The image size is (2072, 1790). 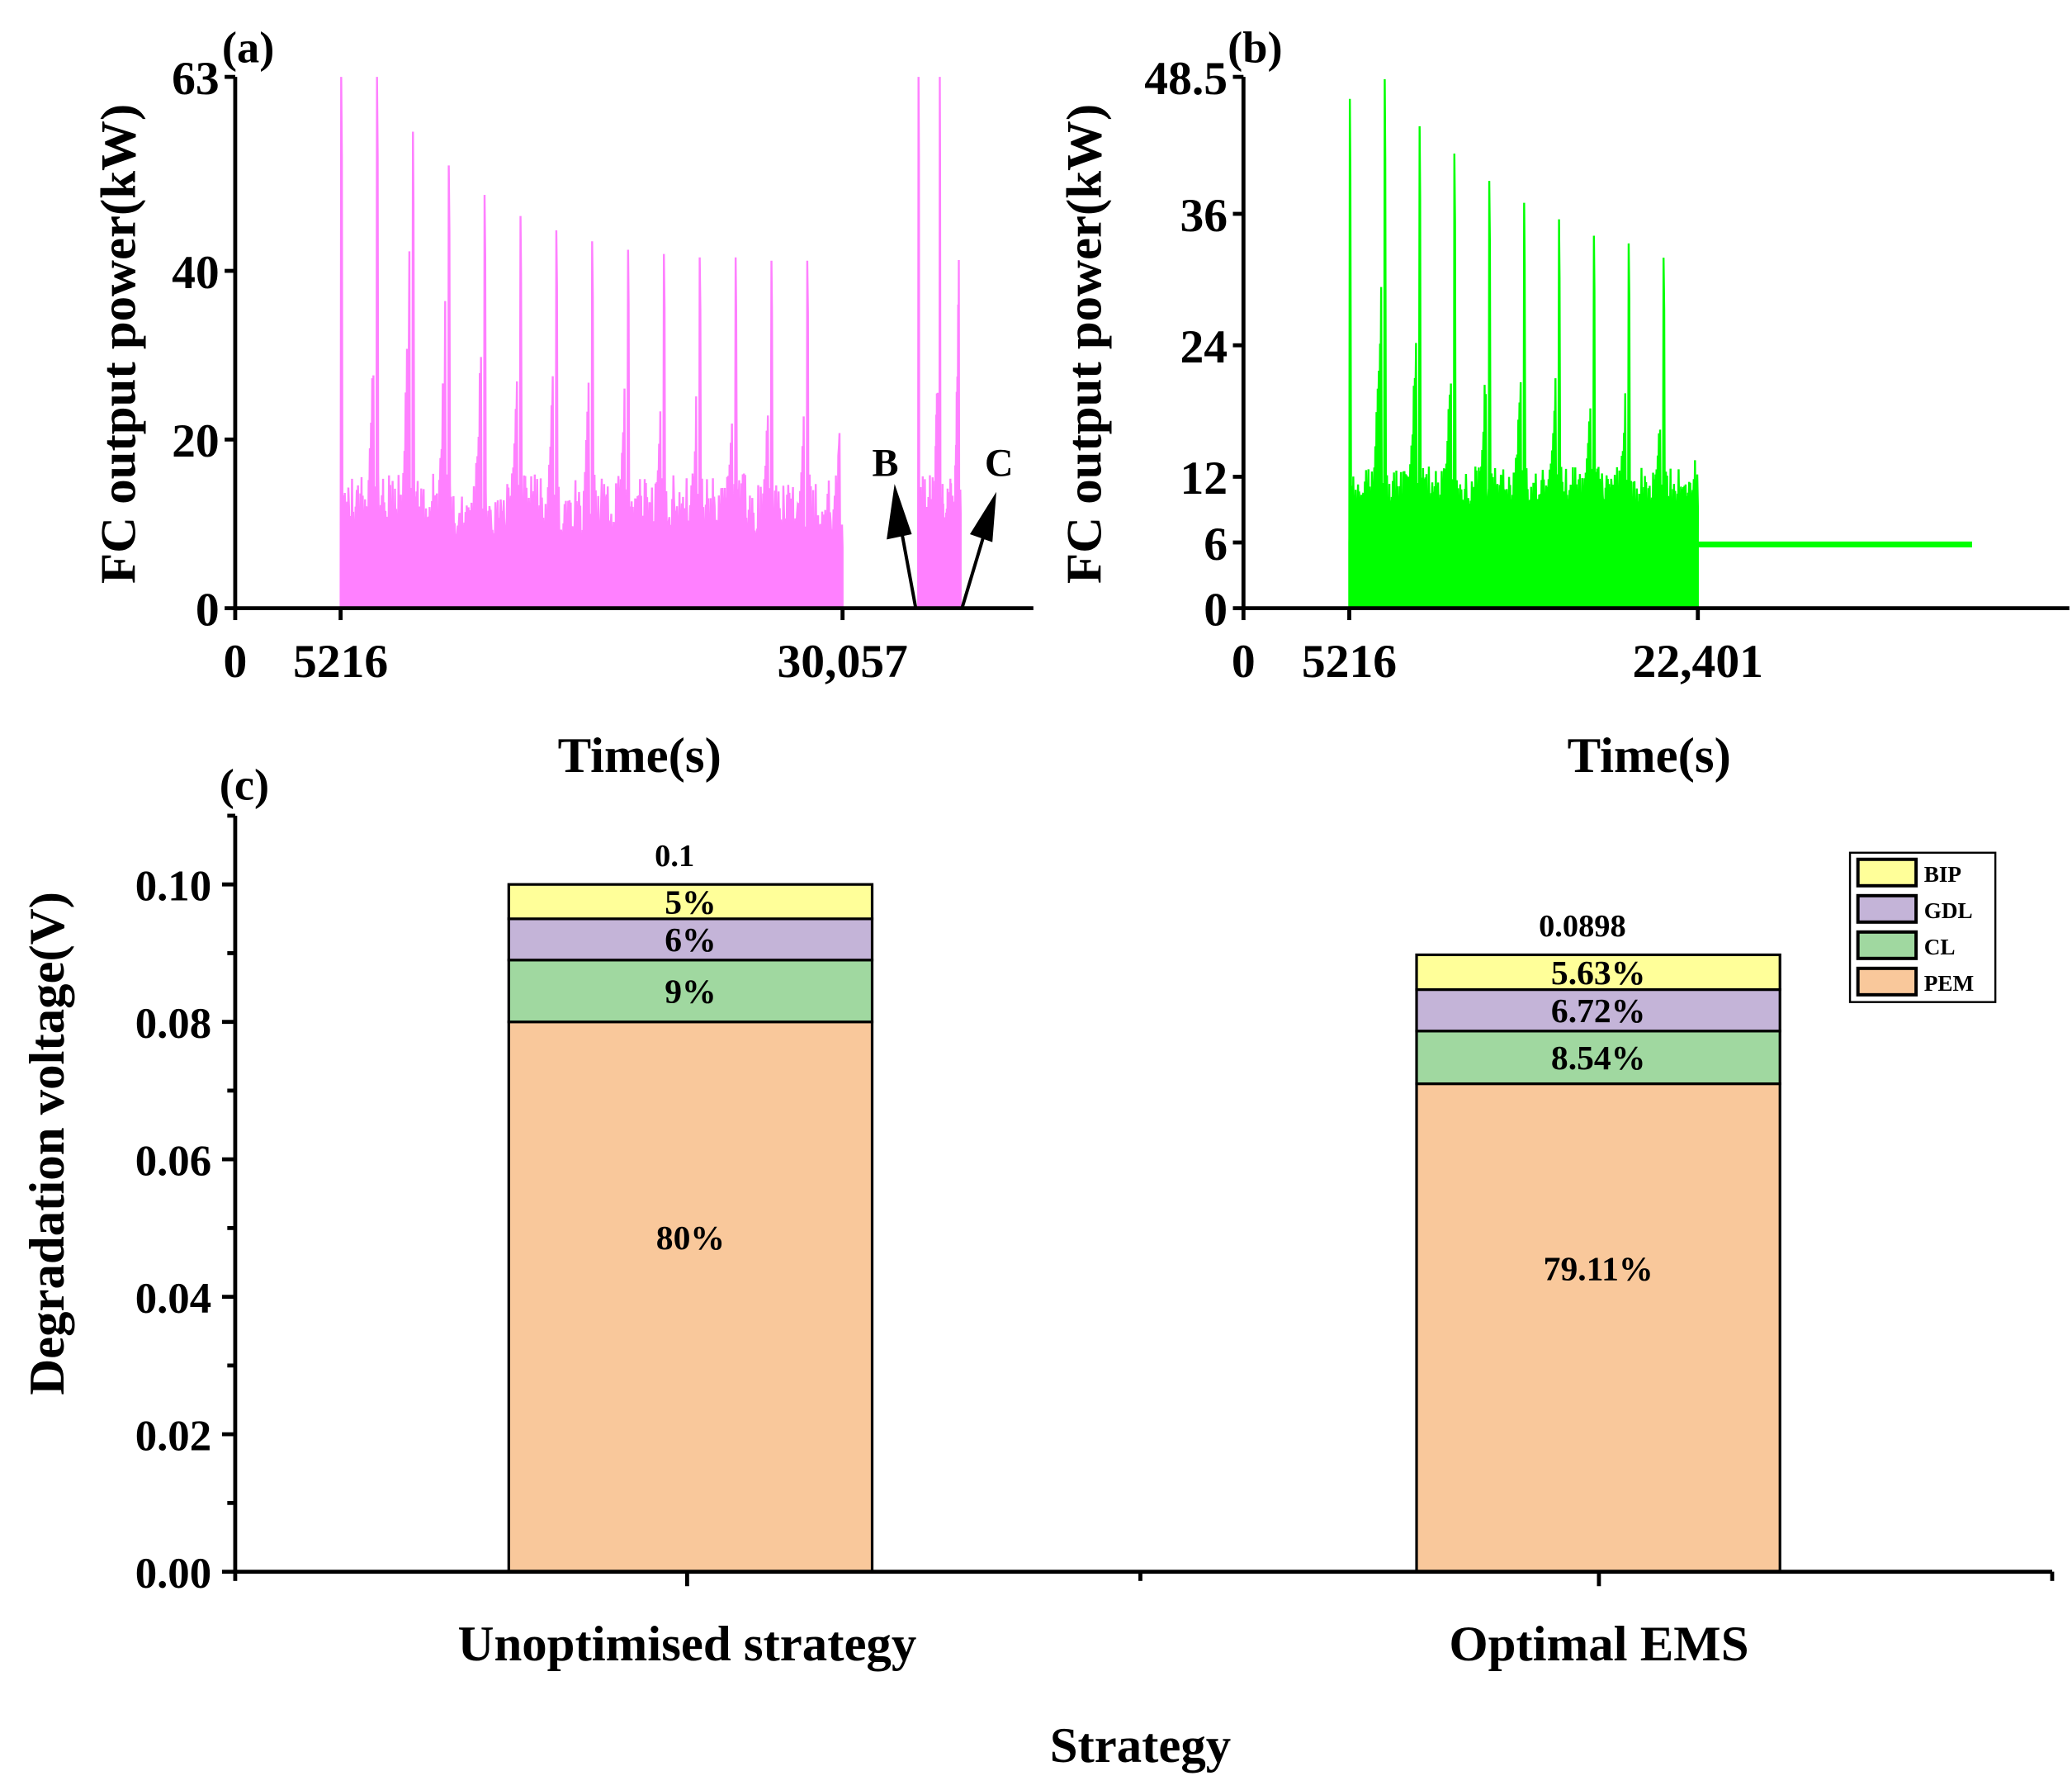 What do you see at coordinates (173, 1299) in the screenshot?
I see `y-tick-label: 0.04` at bounding box center [173, 1299].